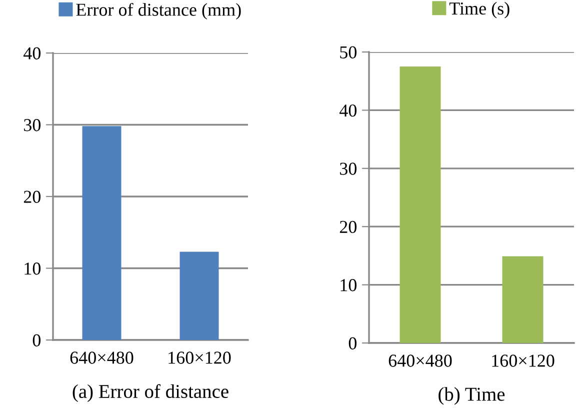 Image resolution: width=577 pixels, height=416 pixels. I want to click on legend-label: Error of distance (mm), so click(158, 11).